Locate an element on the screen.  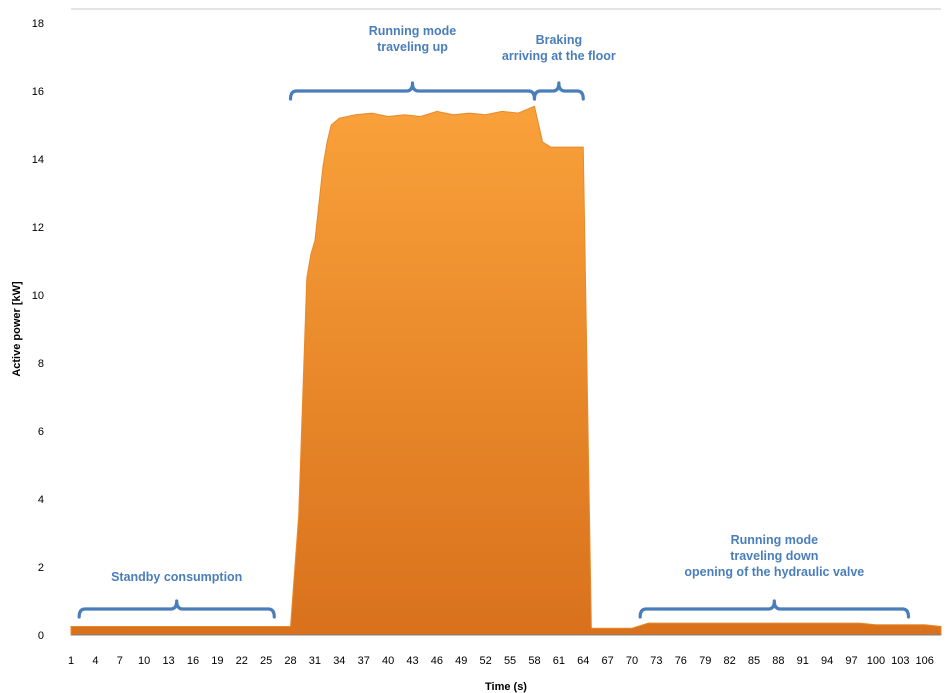
y-tick-label: 16 is located at coordinates (38, 92).